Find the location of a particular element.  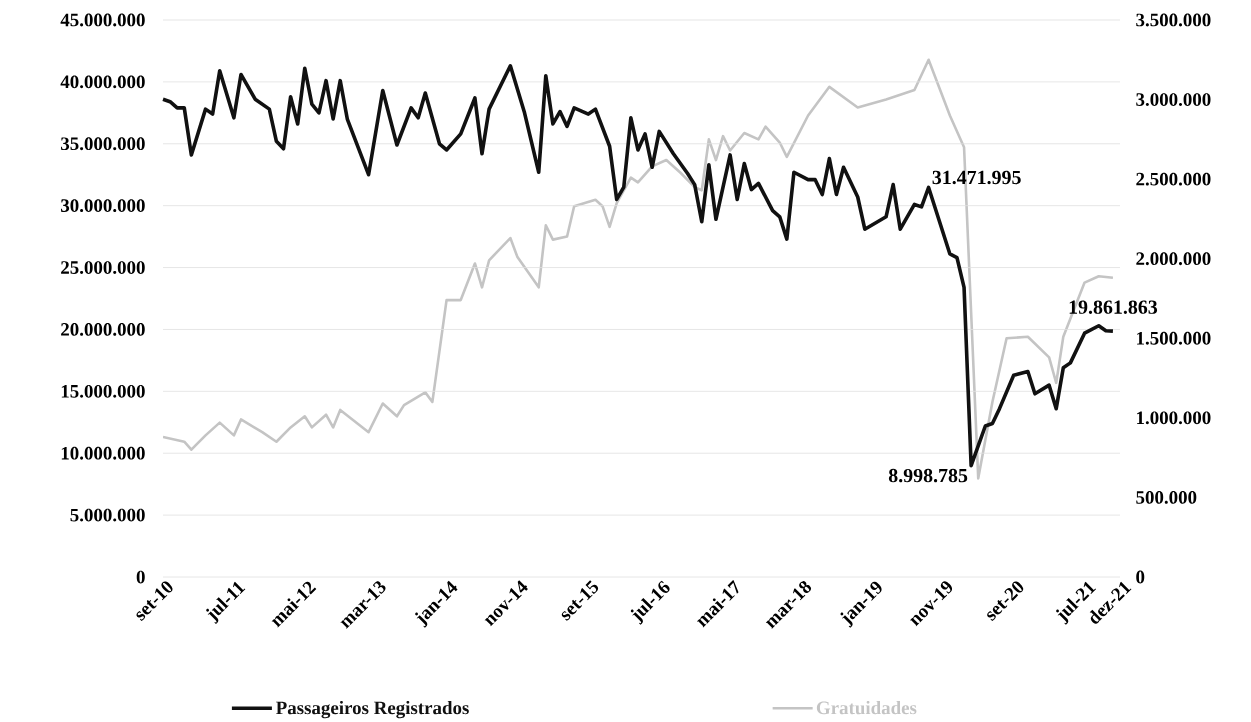

y2-tick-label: 0 is located at coordinates (1140, 577).